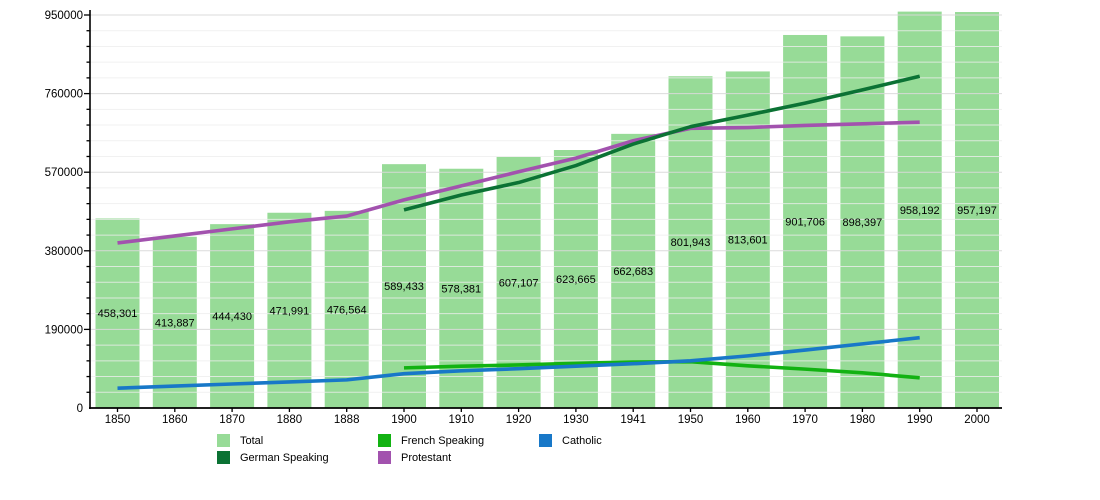 This screenshot has height=500, width=1100. I want to click on x-tick-label: 2000, so click(977, 420).